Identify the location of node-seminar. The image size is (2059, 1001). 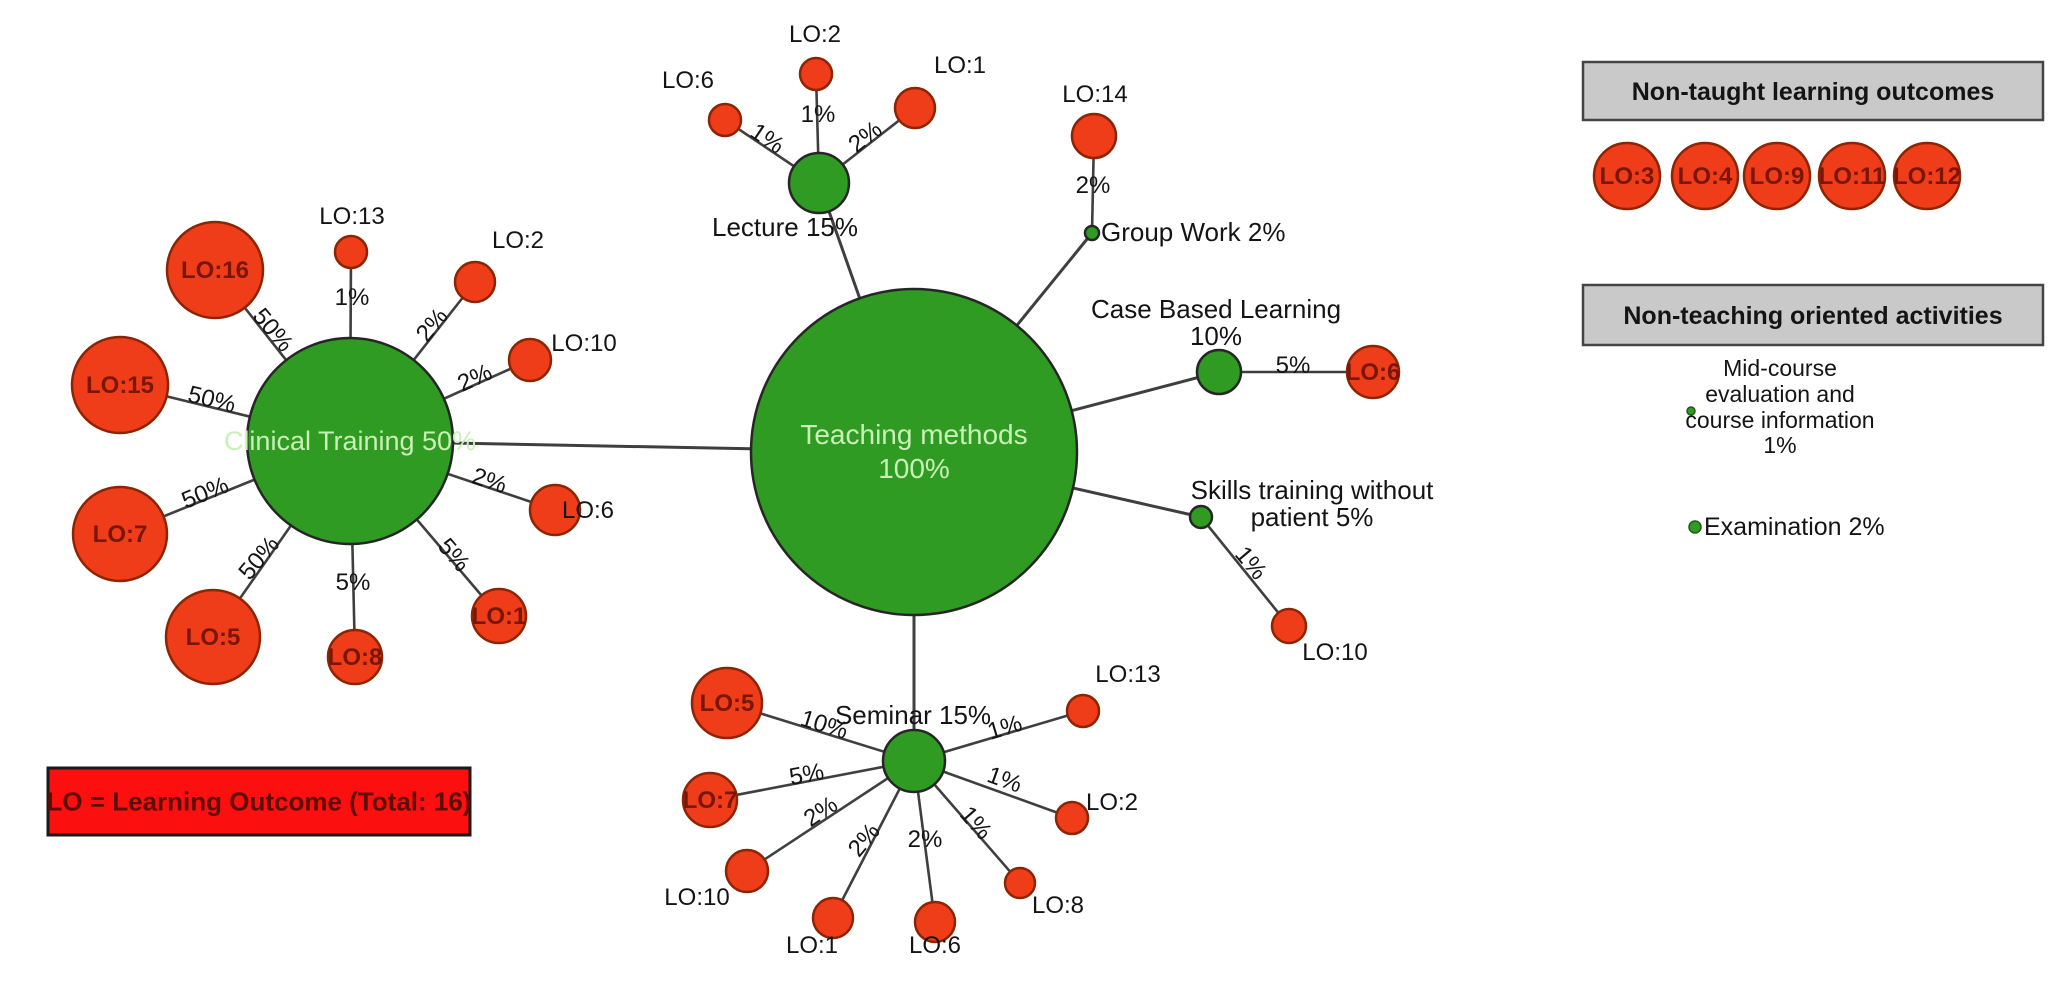
(914, 761).